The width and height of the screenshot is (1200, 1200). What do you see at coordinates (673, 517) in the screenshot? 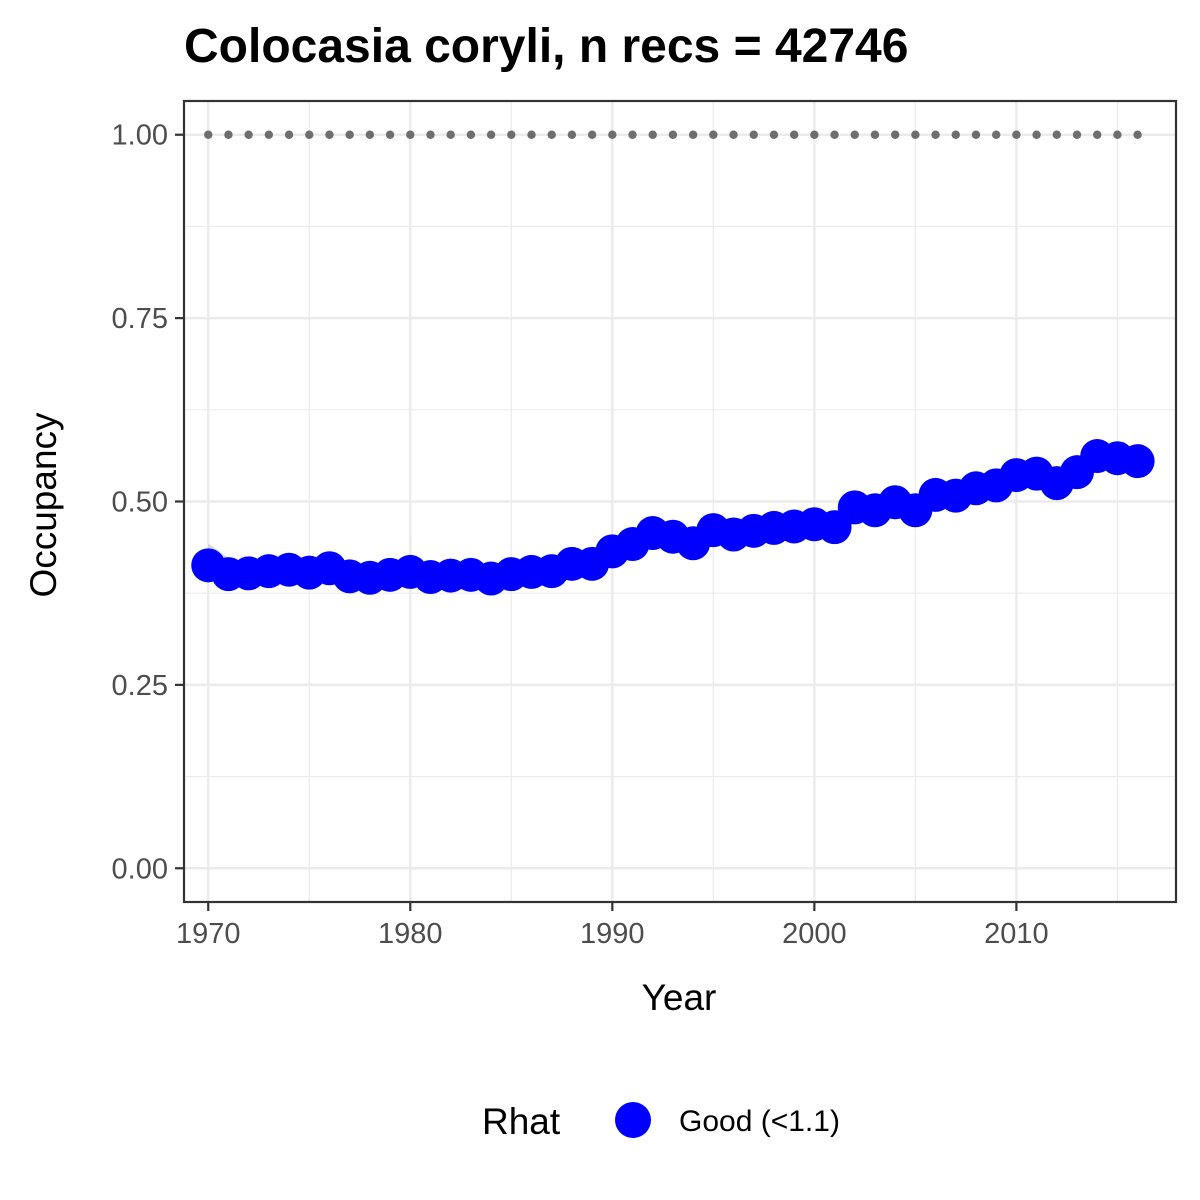
I see `occupancy-series` at bounding box center [673, 517].